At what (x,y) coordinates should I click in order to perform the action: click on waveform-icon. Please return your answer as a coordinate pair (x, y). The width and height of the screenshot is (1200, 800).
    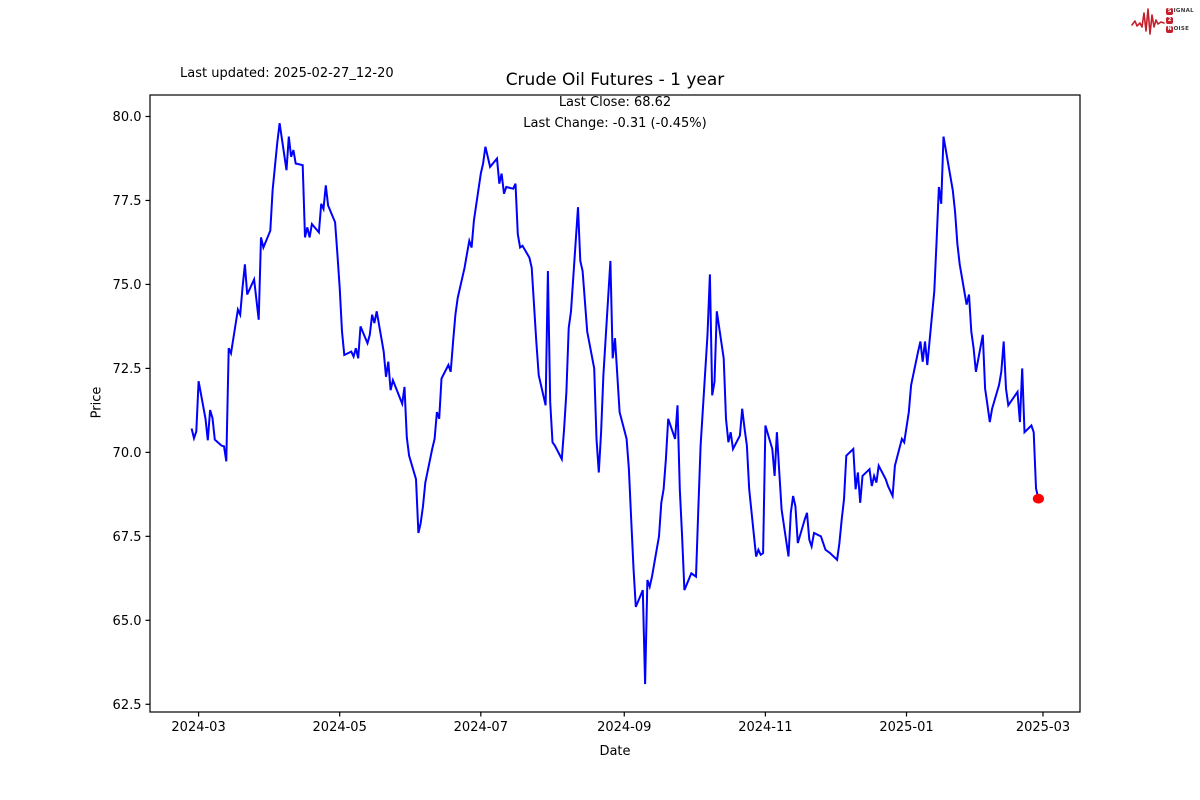
    Looking at the image, I should click on (1148, 21).